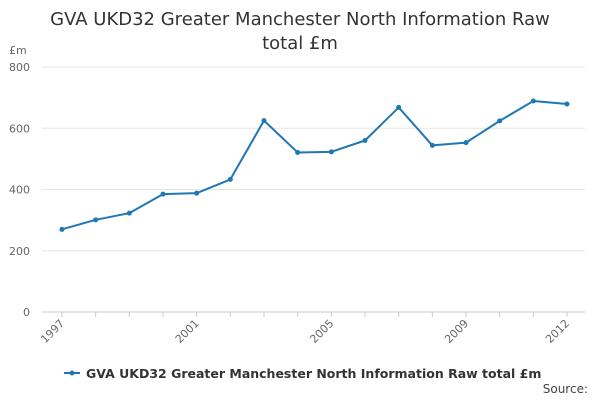 This screenshot has width=600, height=400. Describe the element at coordinates (19, 190) in the screenshot. I see `y-tick-label: 400` at that location.